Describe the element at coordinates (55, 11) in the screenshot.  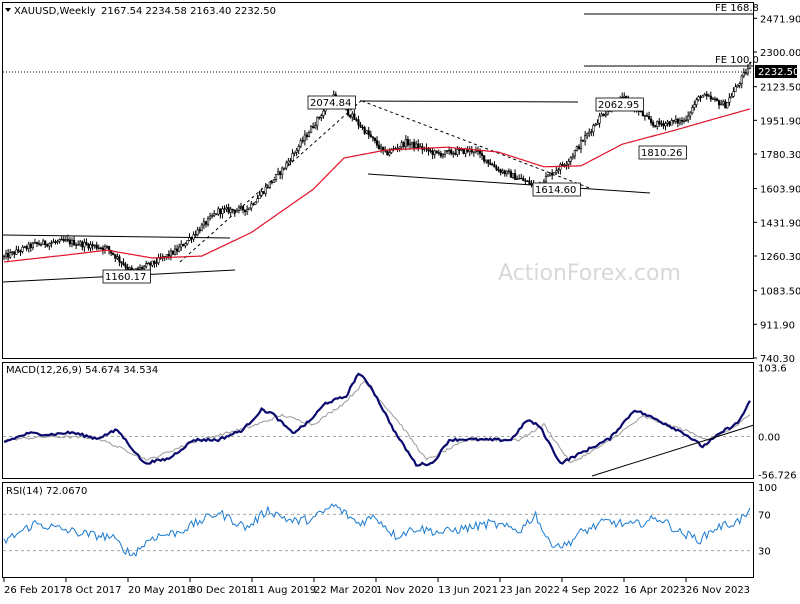
I see `symbol-label: XAUUSD,Weekly` at that location.